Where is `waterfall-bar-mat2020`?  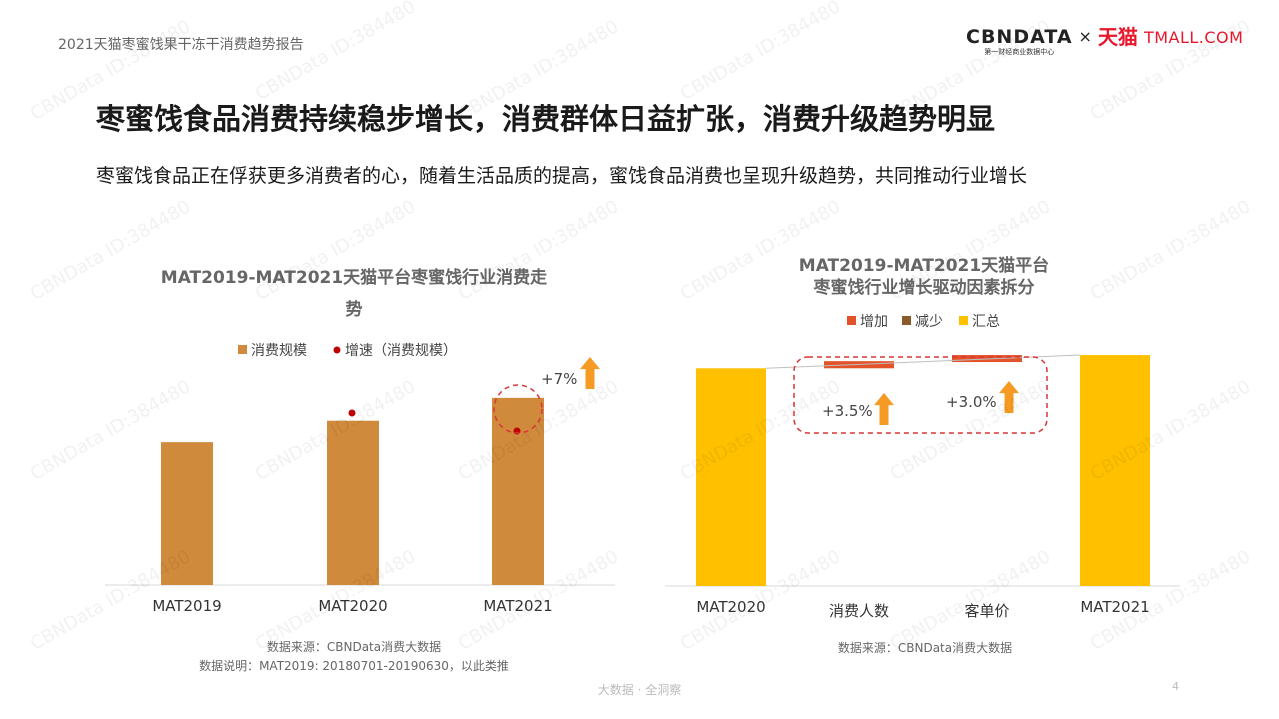
waterfall-bar-mat2020 is located at coordinates (731, 477).